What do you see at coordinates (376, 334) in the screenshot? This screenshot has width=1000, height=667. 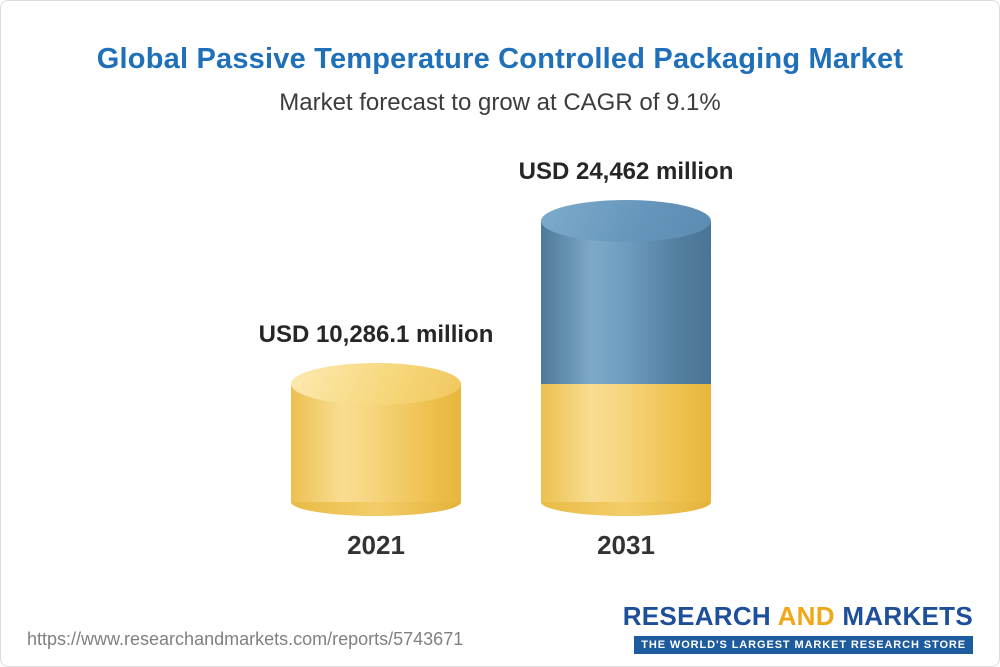 I see `value-label-2021: USD 10,286.1 million` at bounding box center [376, 334].